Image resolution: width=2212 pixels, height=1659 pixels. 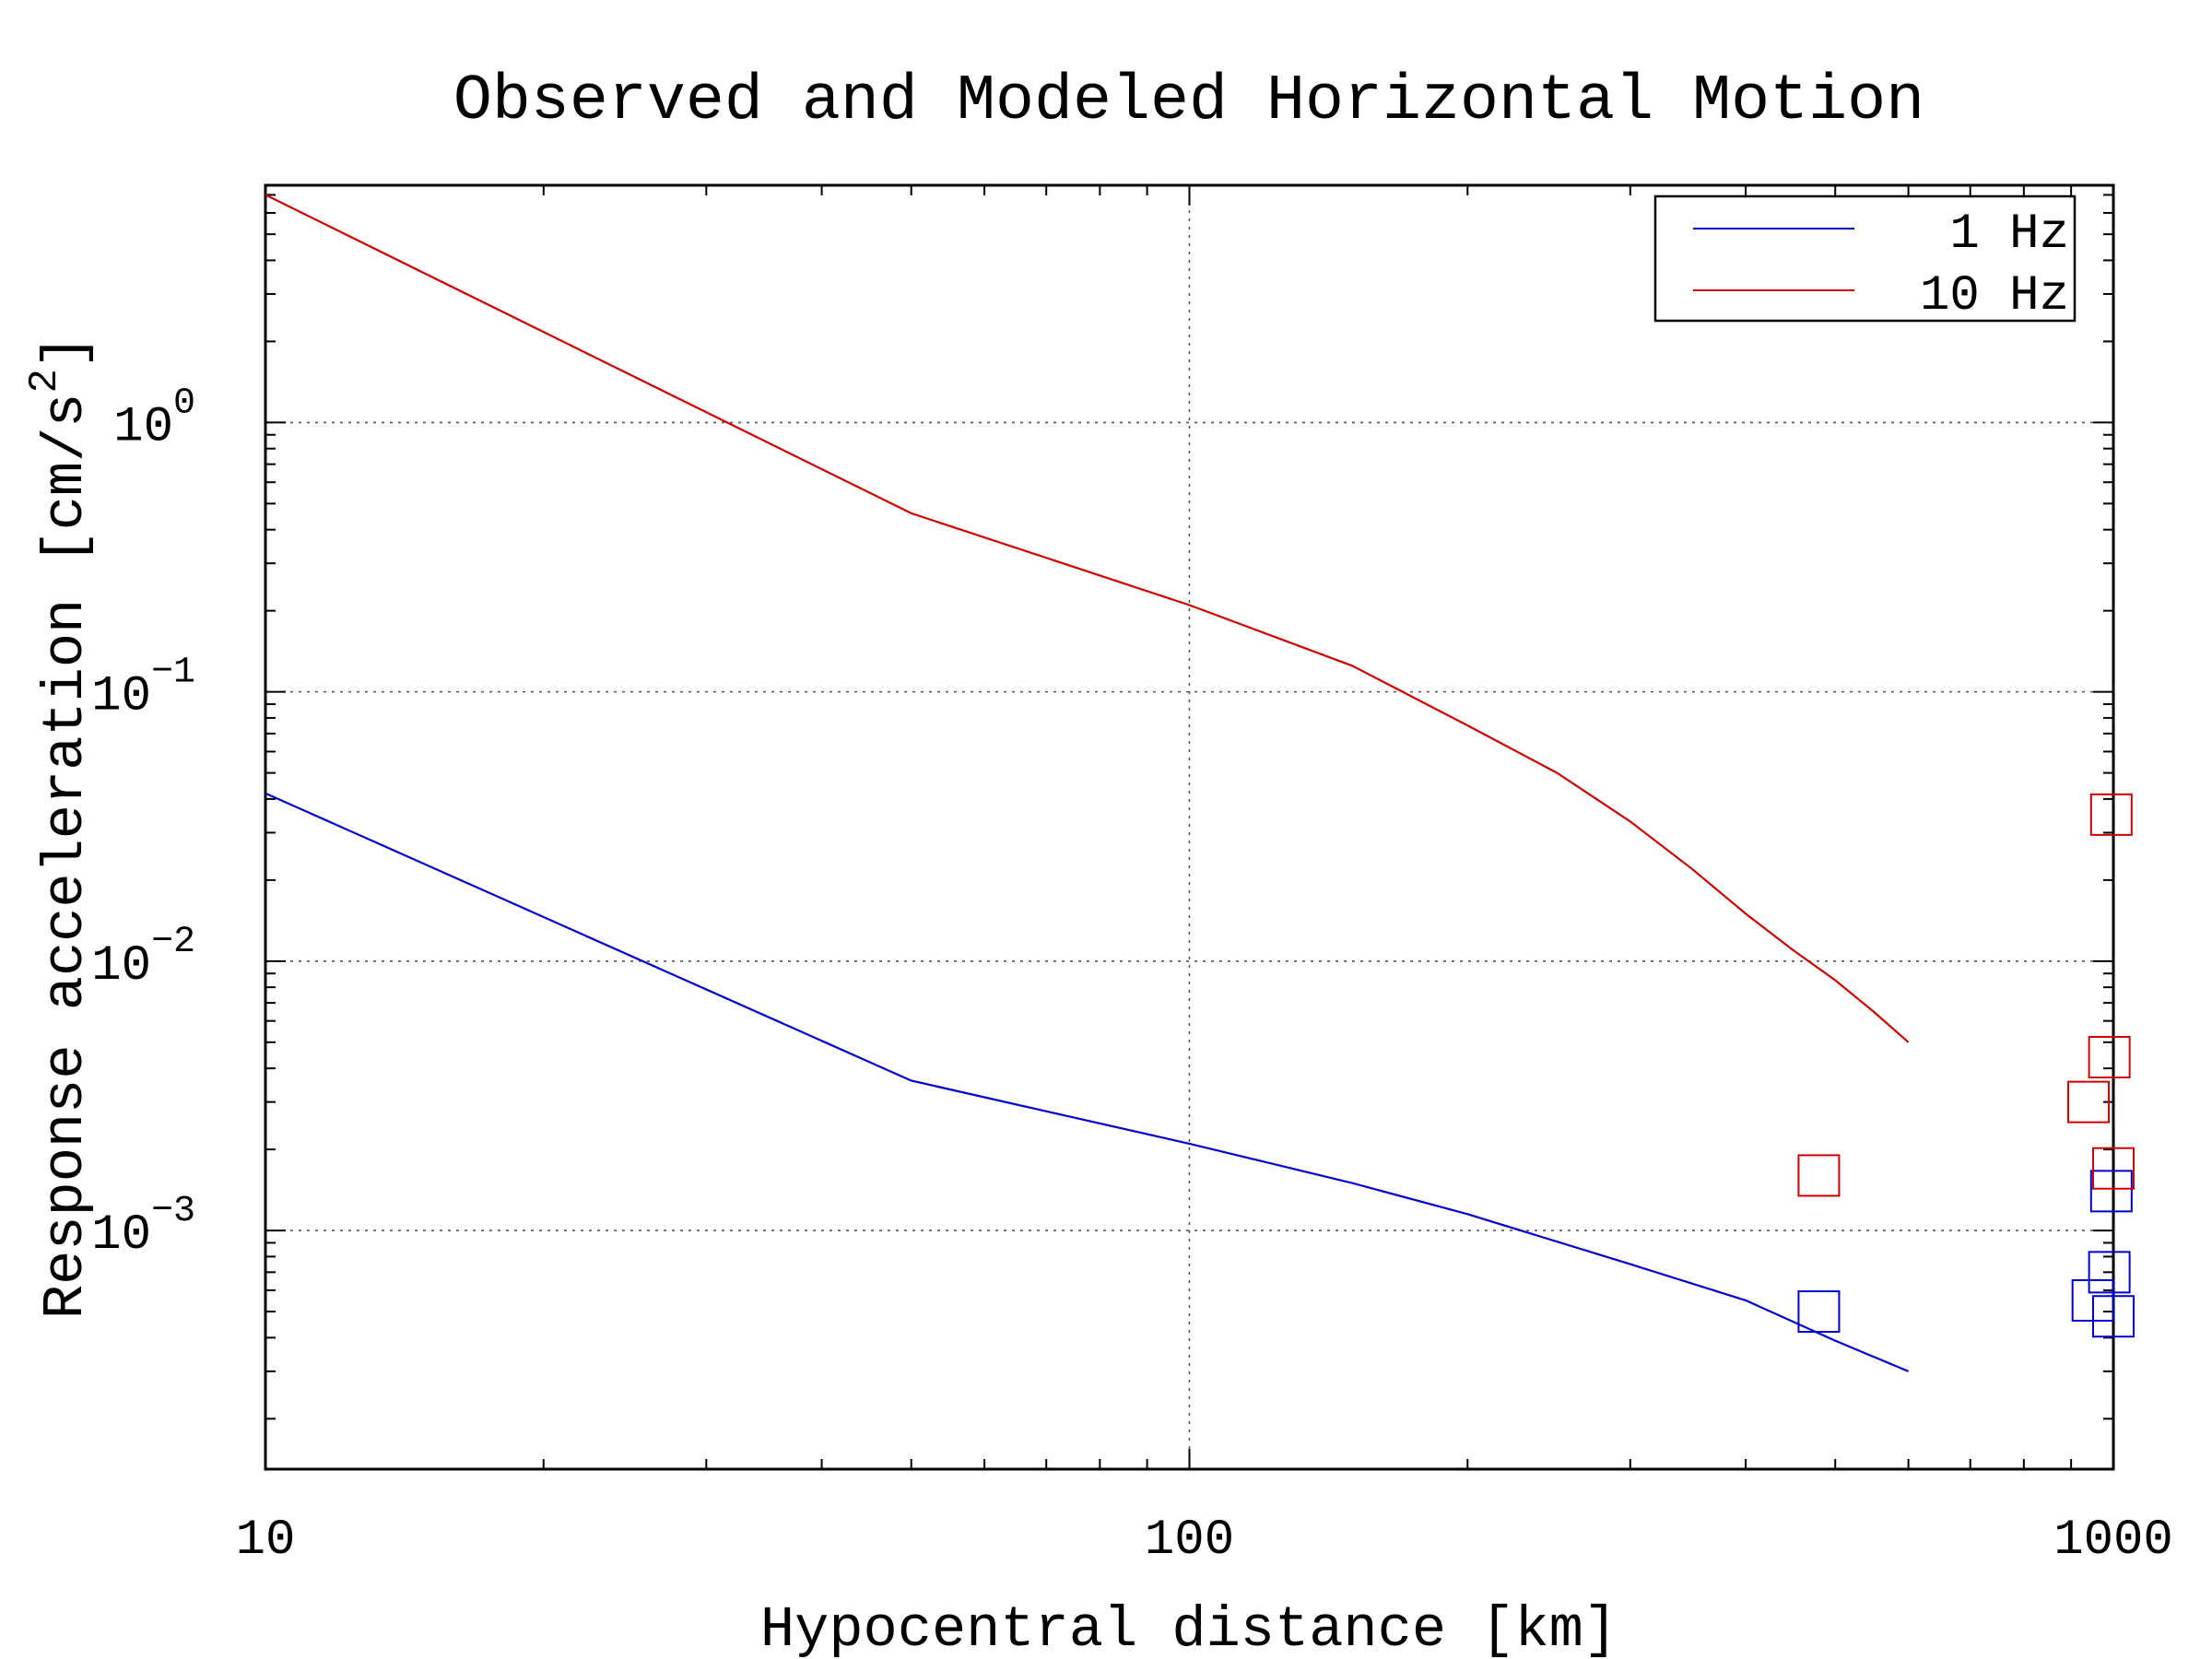 I want to click on y-axis-label: Response acceleration [cm/s2], so click(x=60, y=827).